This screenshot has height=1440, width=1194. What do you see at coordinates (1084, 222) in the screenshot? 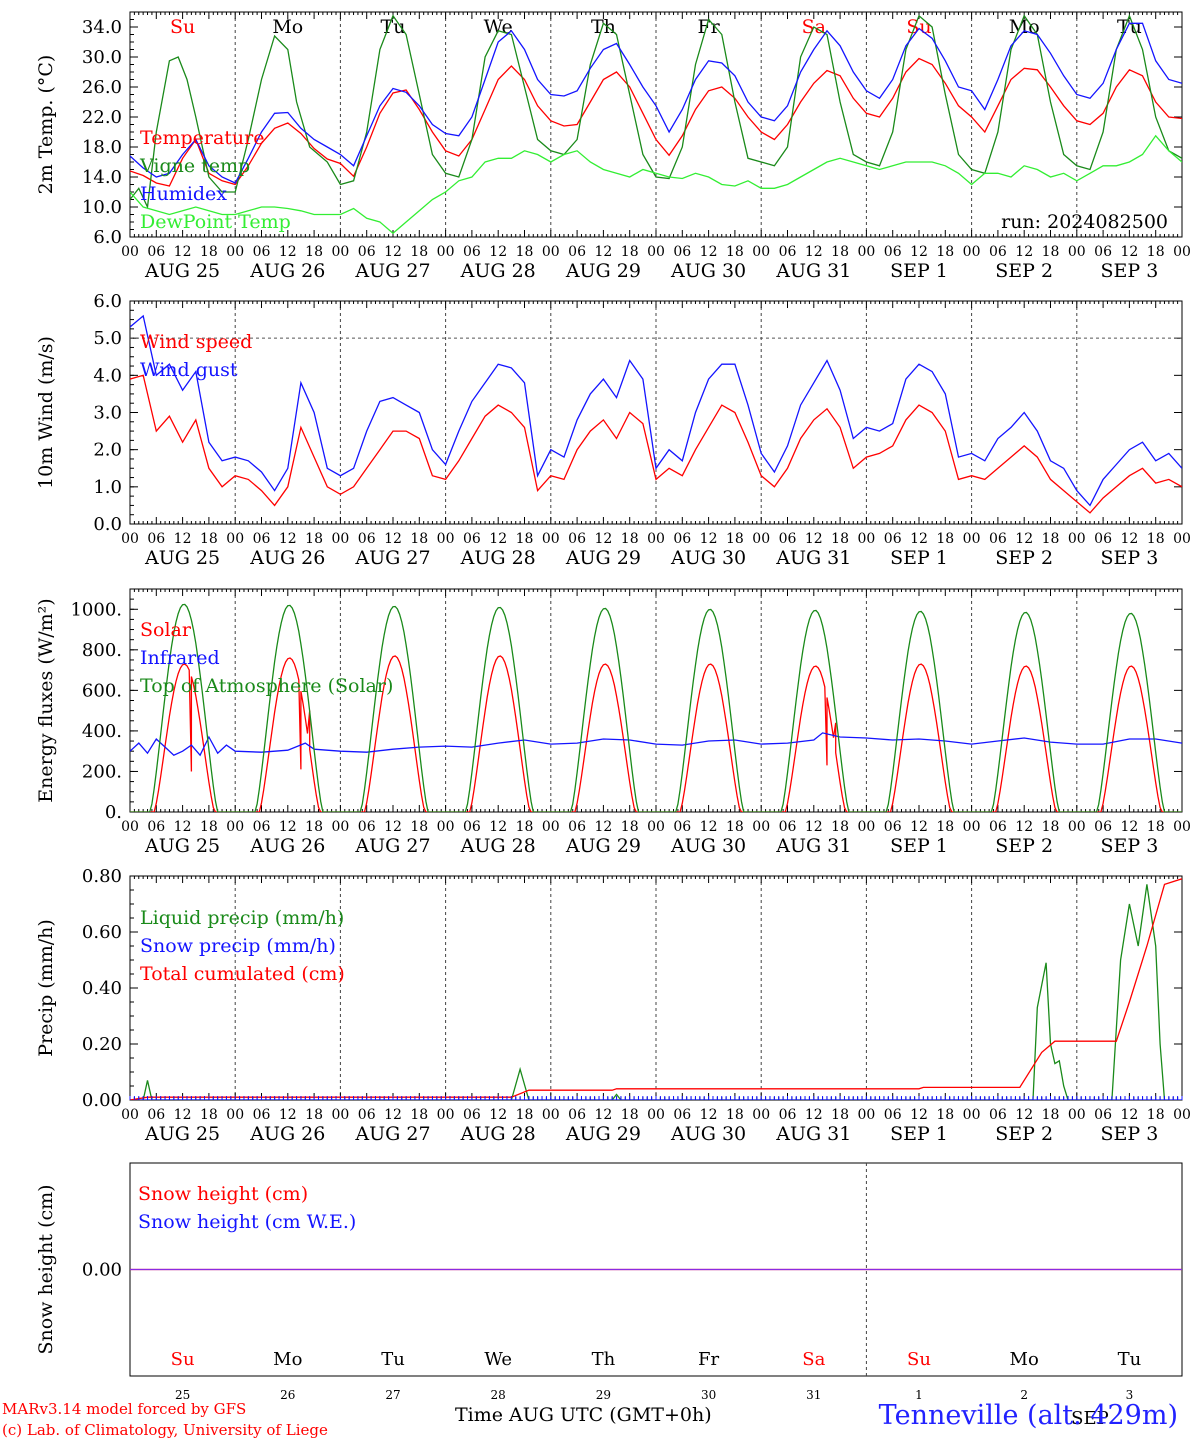
I see `run-annotation: run: 2024082500` at bounding box center [1084, 222].